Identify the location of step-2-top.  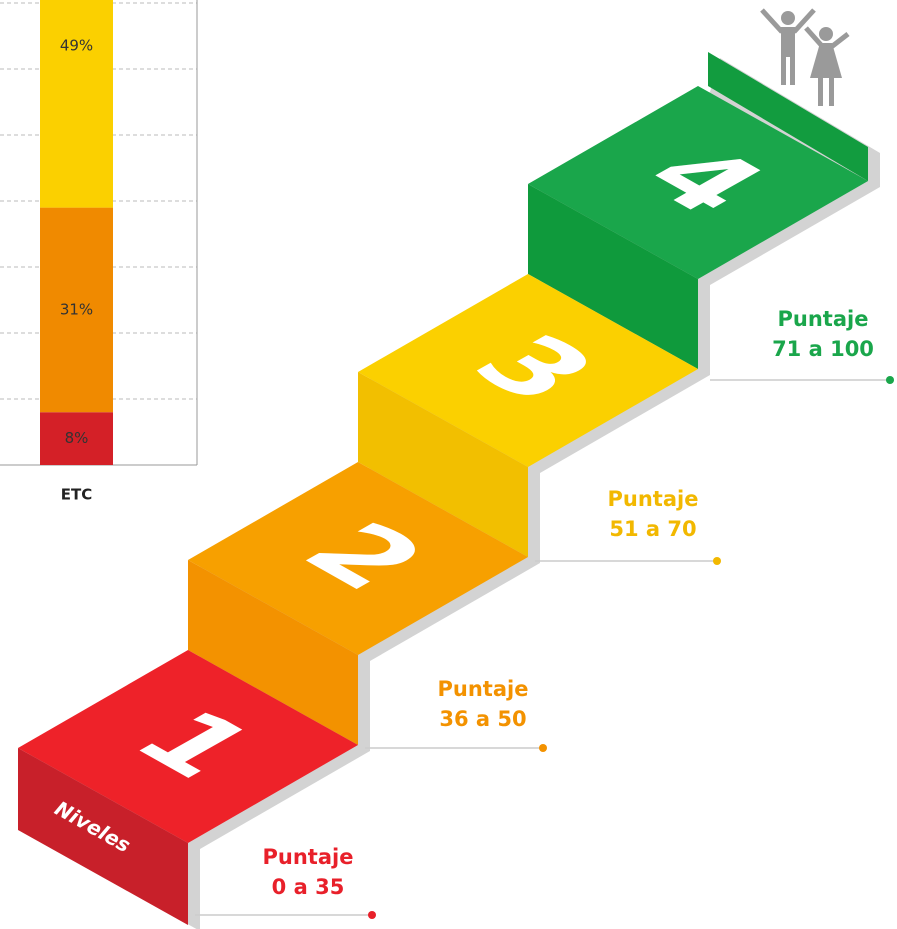
(358, 558).